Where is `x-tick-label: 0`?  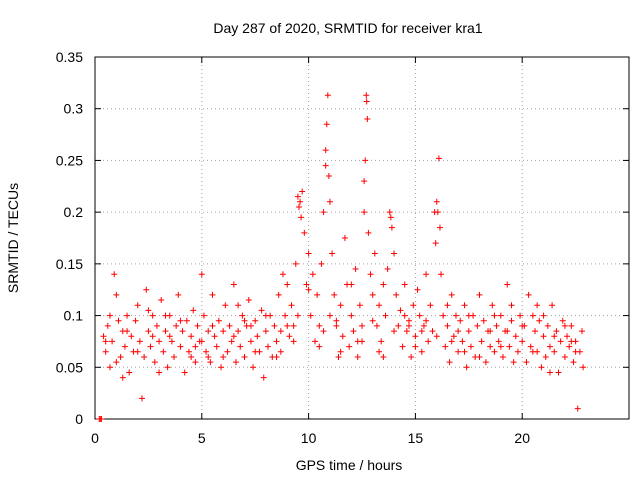 x-tick-label: 0 is located at coordinates (95, 438).